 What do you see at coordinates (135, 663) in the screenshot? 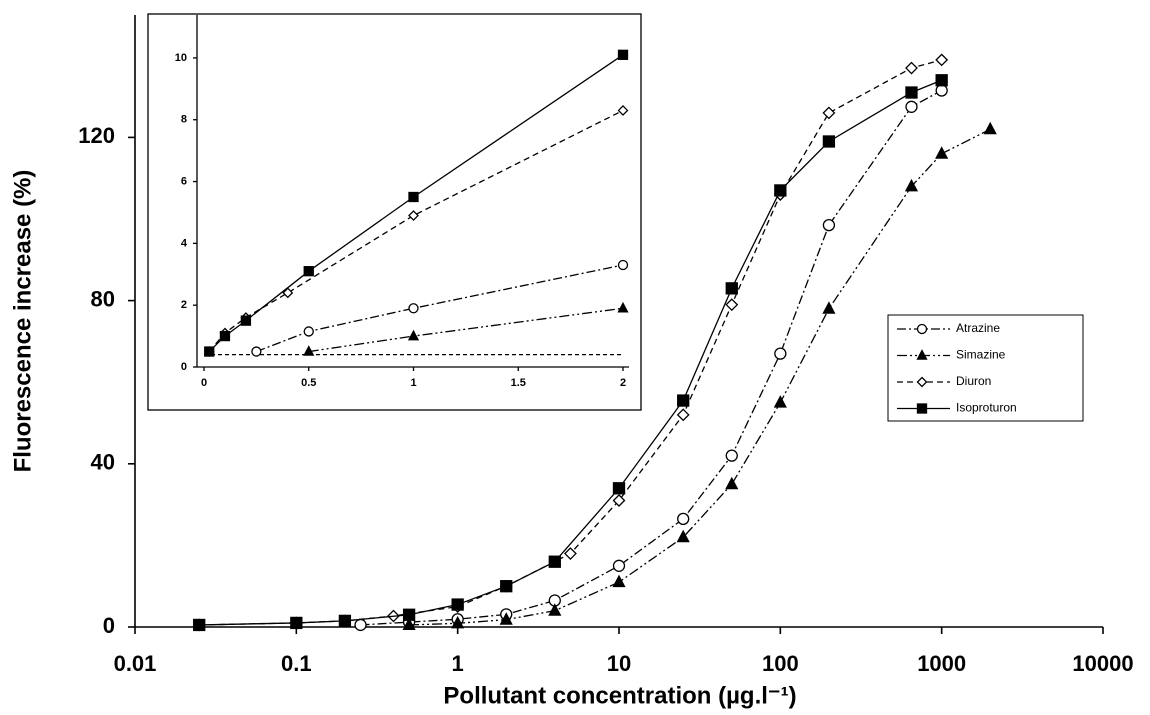
I see `x-tick-label: 0.01` at bounding box center [135, 663].